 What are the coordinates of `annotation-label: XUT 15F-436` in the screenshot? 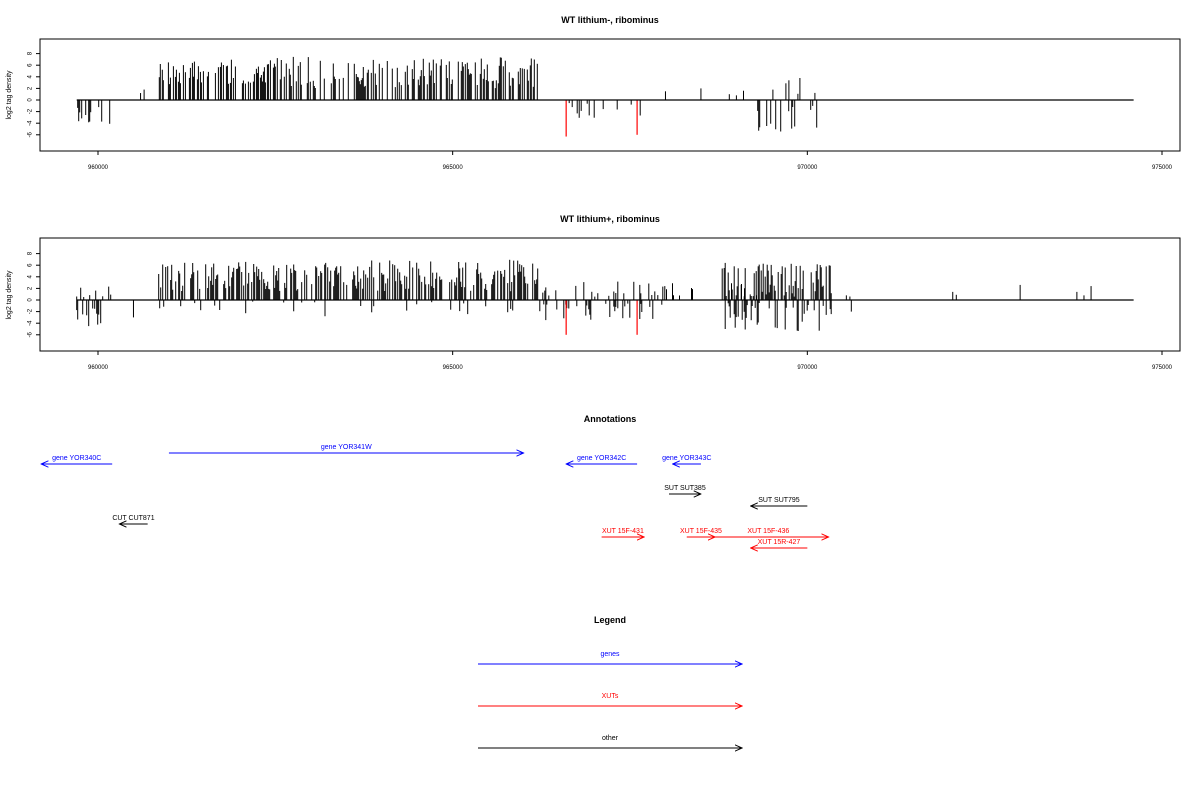 It's located at (768, 531).